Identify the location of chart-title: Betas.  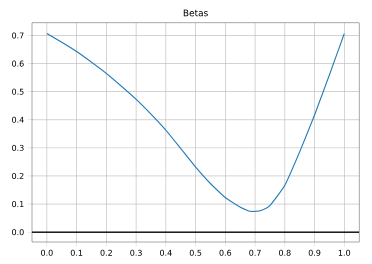
(196, 13).